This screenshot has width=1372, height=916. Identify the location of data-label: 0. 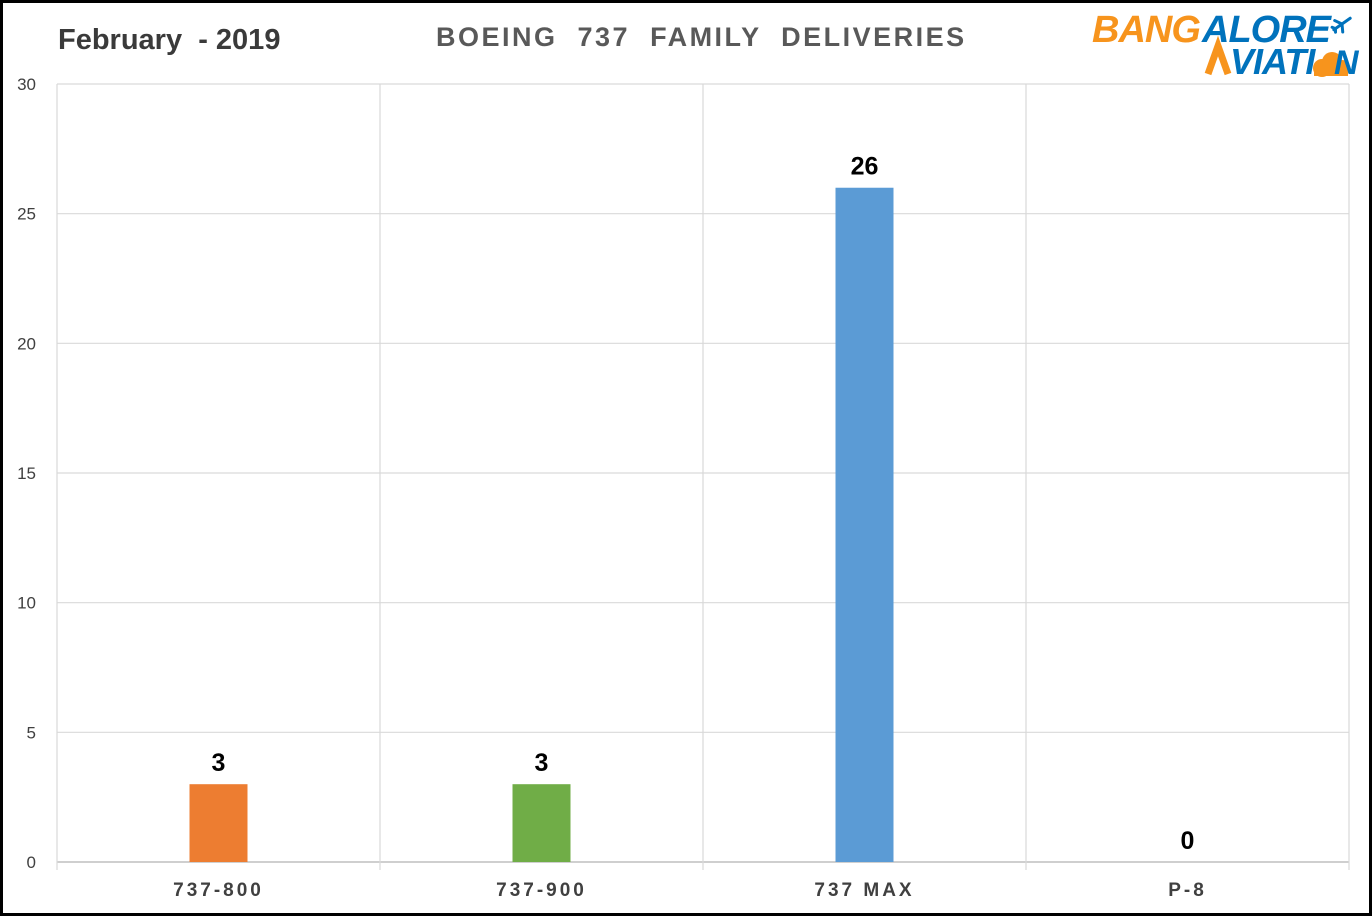
(1188, 841).